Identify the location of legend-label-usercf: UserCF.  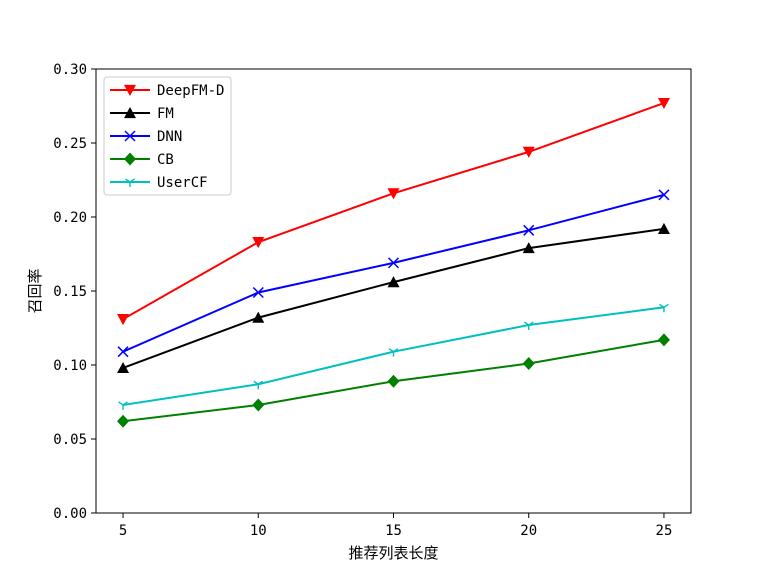
(182, 183).